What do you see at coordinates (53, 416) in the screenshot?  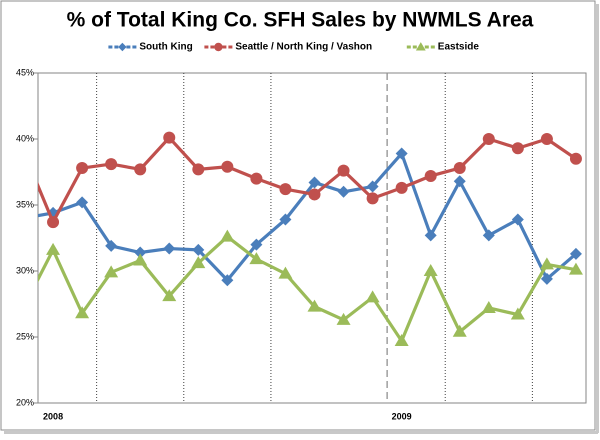 I see `x-tick-label: 2008` at bounding box center [53, 416].